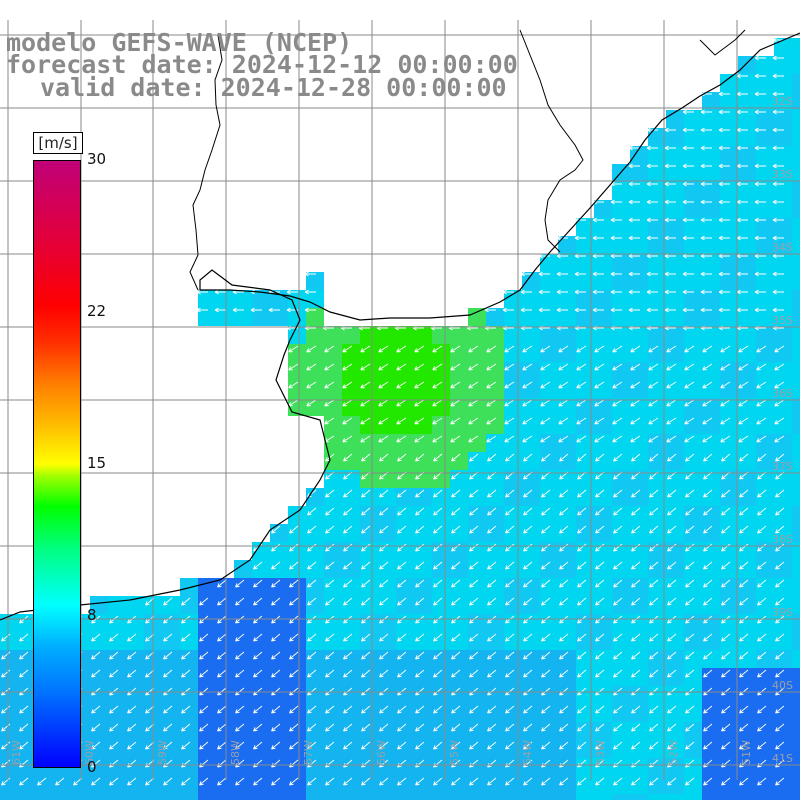 The image size is (800, 800). Describe the element at coordinates (782, 247) in the screenshot. I see `latitude-label: 34S` at that location.